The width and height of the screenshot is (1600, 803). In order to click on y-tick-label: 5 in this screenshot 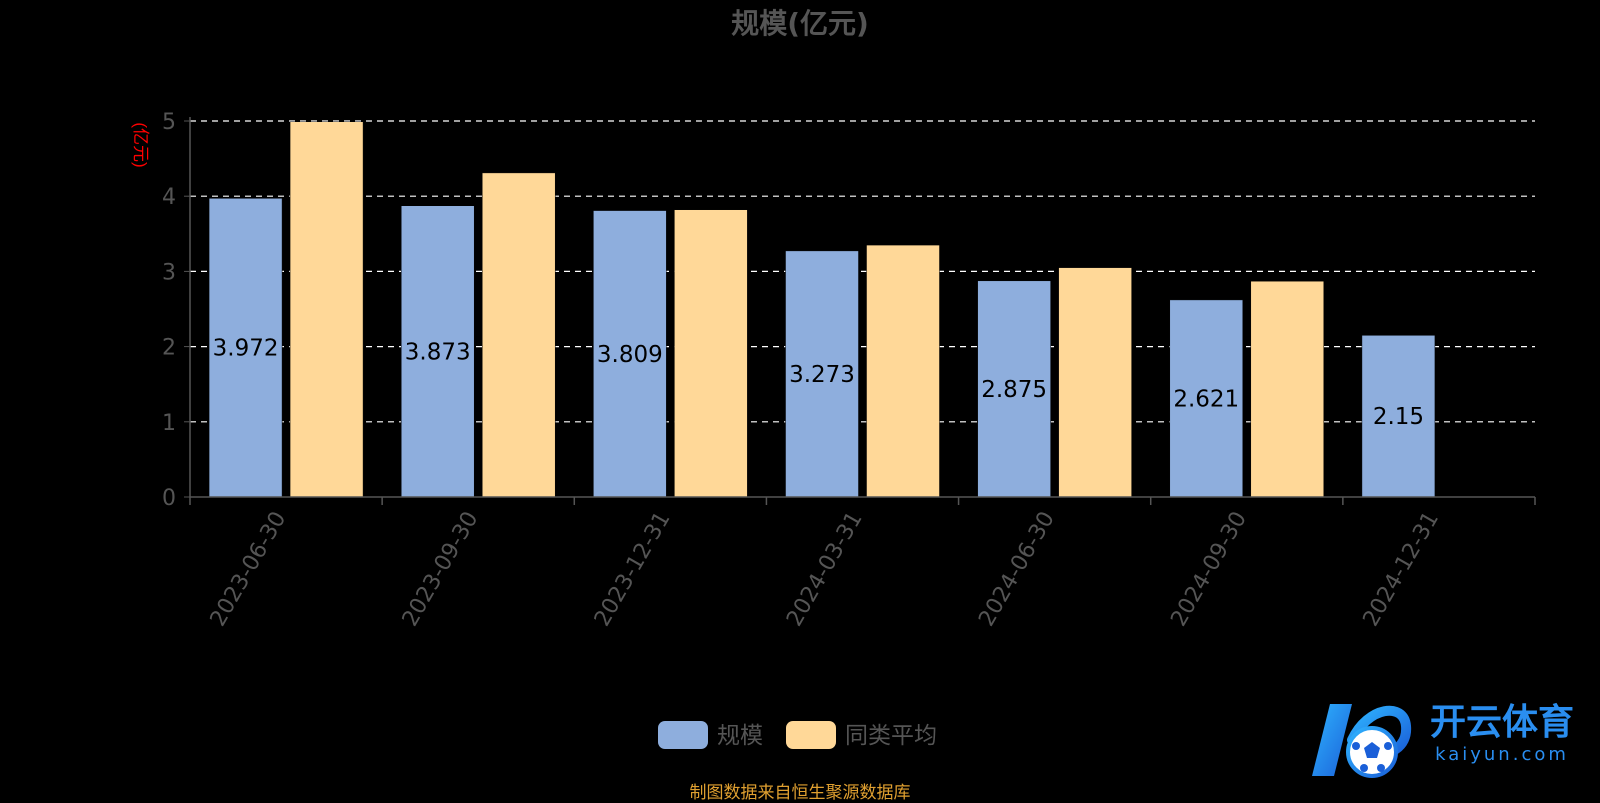, I will do `click(169, 122)`.